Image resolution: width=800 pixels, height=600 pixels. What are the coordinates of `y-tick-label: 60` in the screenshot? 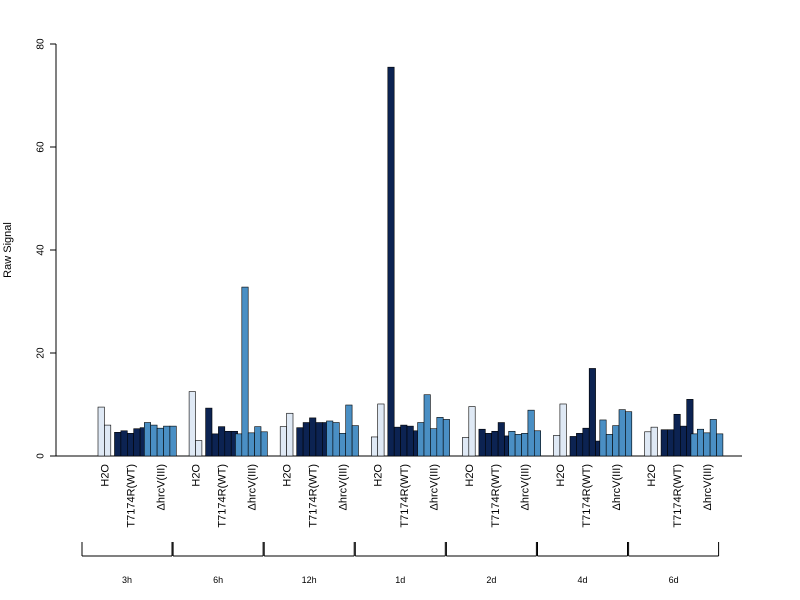 It's located at (41, 147).